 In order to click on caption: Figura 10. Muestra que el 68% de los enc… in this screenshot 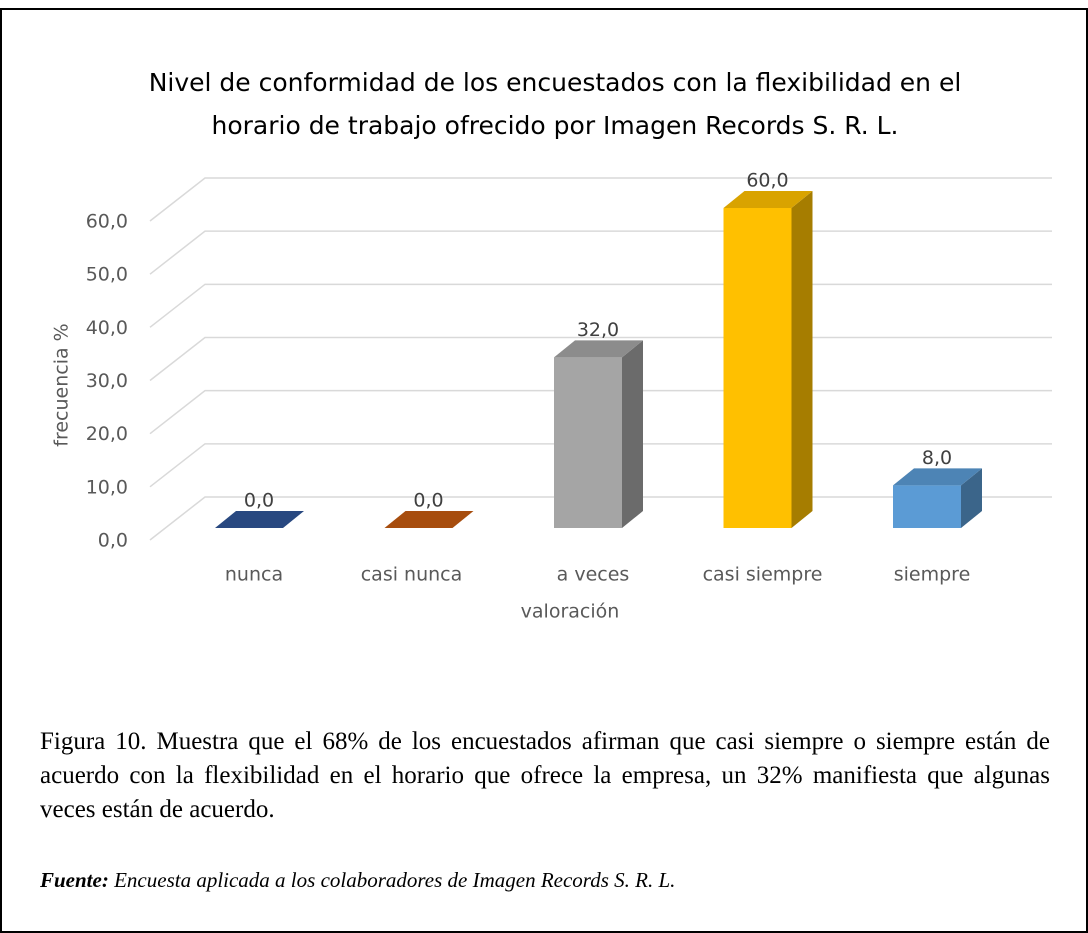, I will do `click(545, 775)`.